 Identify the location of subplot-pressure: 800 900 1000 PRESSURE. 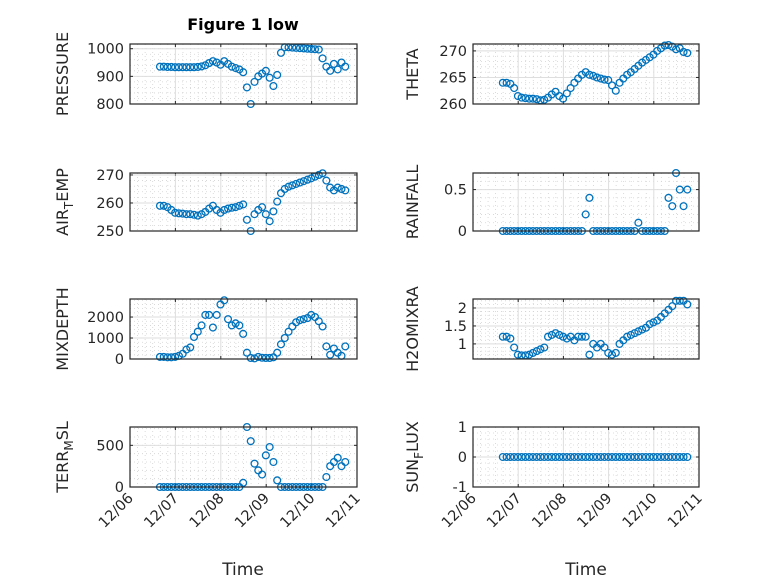
(205, 74).